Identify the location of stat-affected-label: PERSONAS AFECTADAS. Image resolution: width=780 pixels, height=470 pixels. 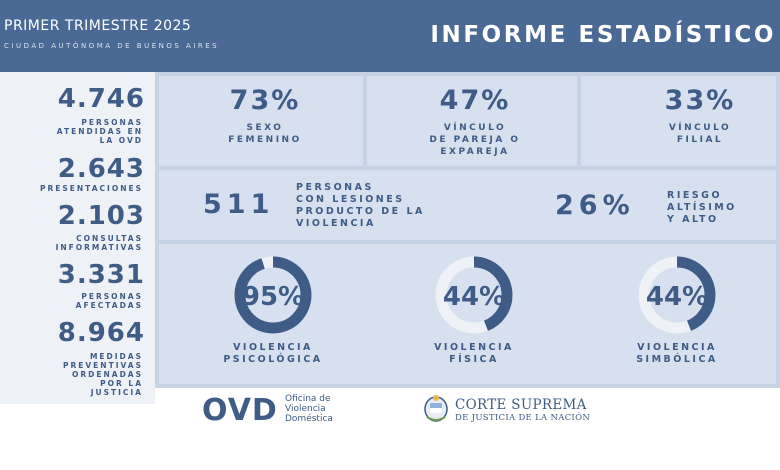
(109, 301).